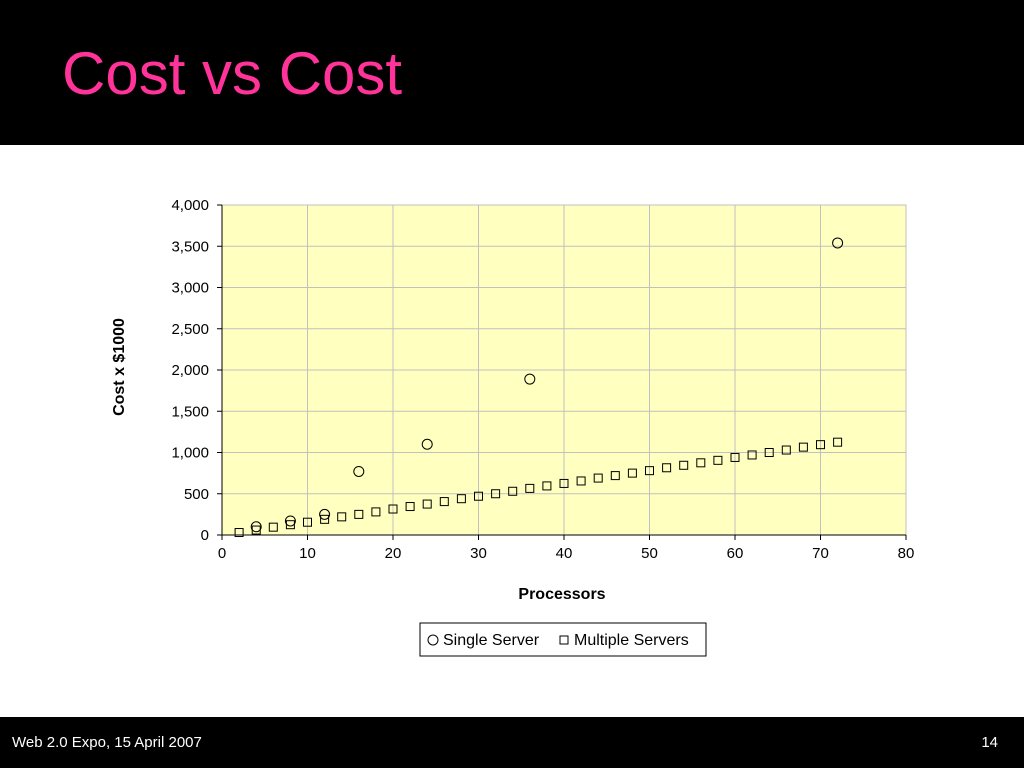 Image resolution: width=1024 pixels, height=768 pixels. What do you see at coordinates (190, 370) in the screenshot?
I see `y-tick-label: 2,000` at bounding box center [190, 370].